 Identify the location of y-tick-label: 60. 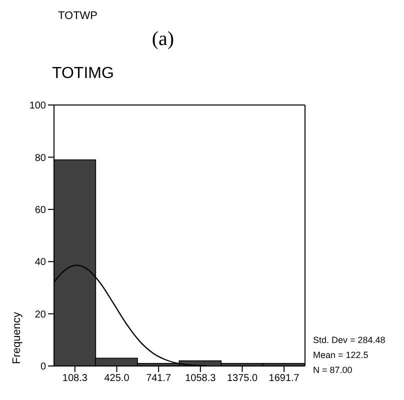
(40, 210).